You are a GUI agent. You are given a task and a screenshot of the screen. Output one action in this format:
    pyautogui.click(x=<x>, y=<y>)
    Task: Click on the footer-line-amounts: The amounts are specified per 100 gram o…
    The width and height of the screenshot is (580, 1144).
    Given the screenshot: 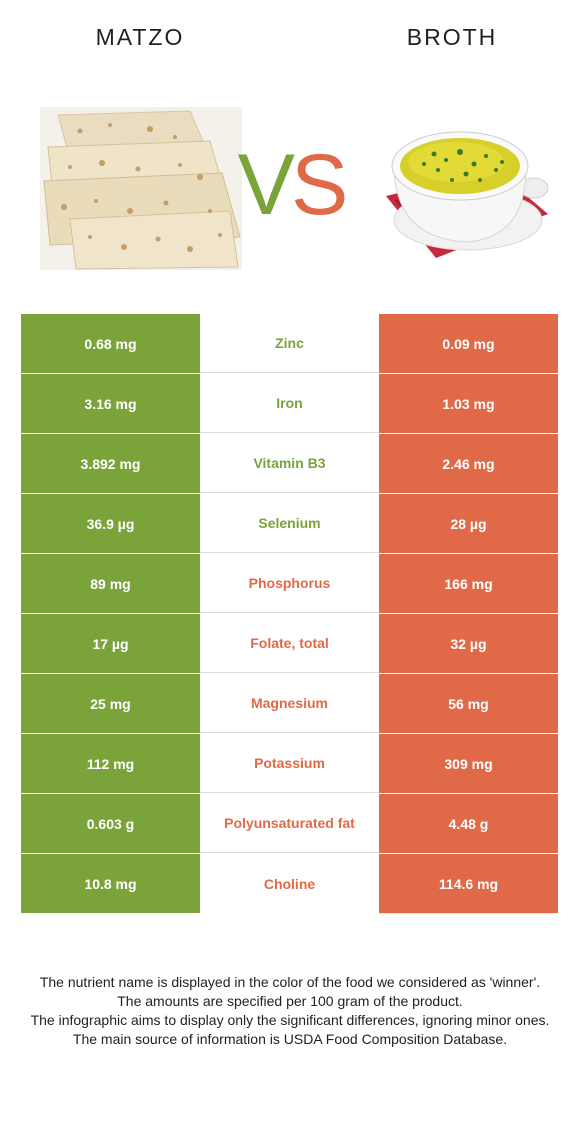 What is the action you would take?
    pyautogui.click(x=290, y=1001)
    